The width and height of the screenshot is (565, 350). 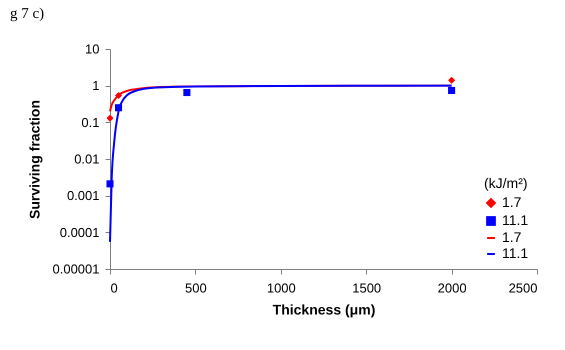 What do you see at coordinates (452, 288) in the screenshot?
I see `x-tick-label: 2000` at bounding box center [452, 288].